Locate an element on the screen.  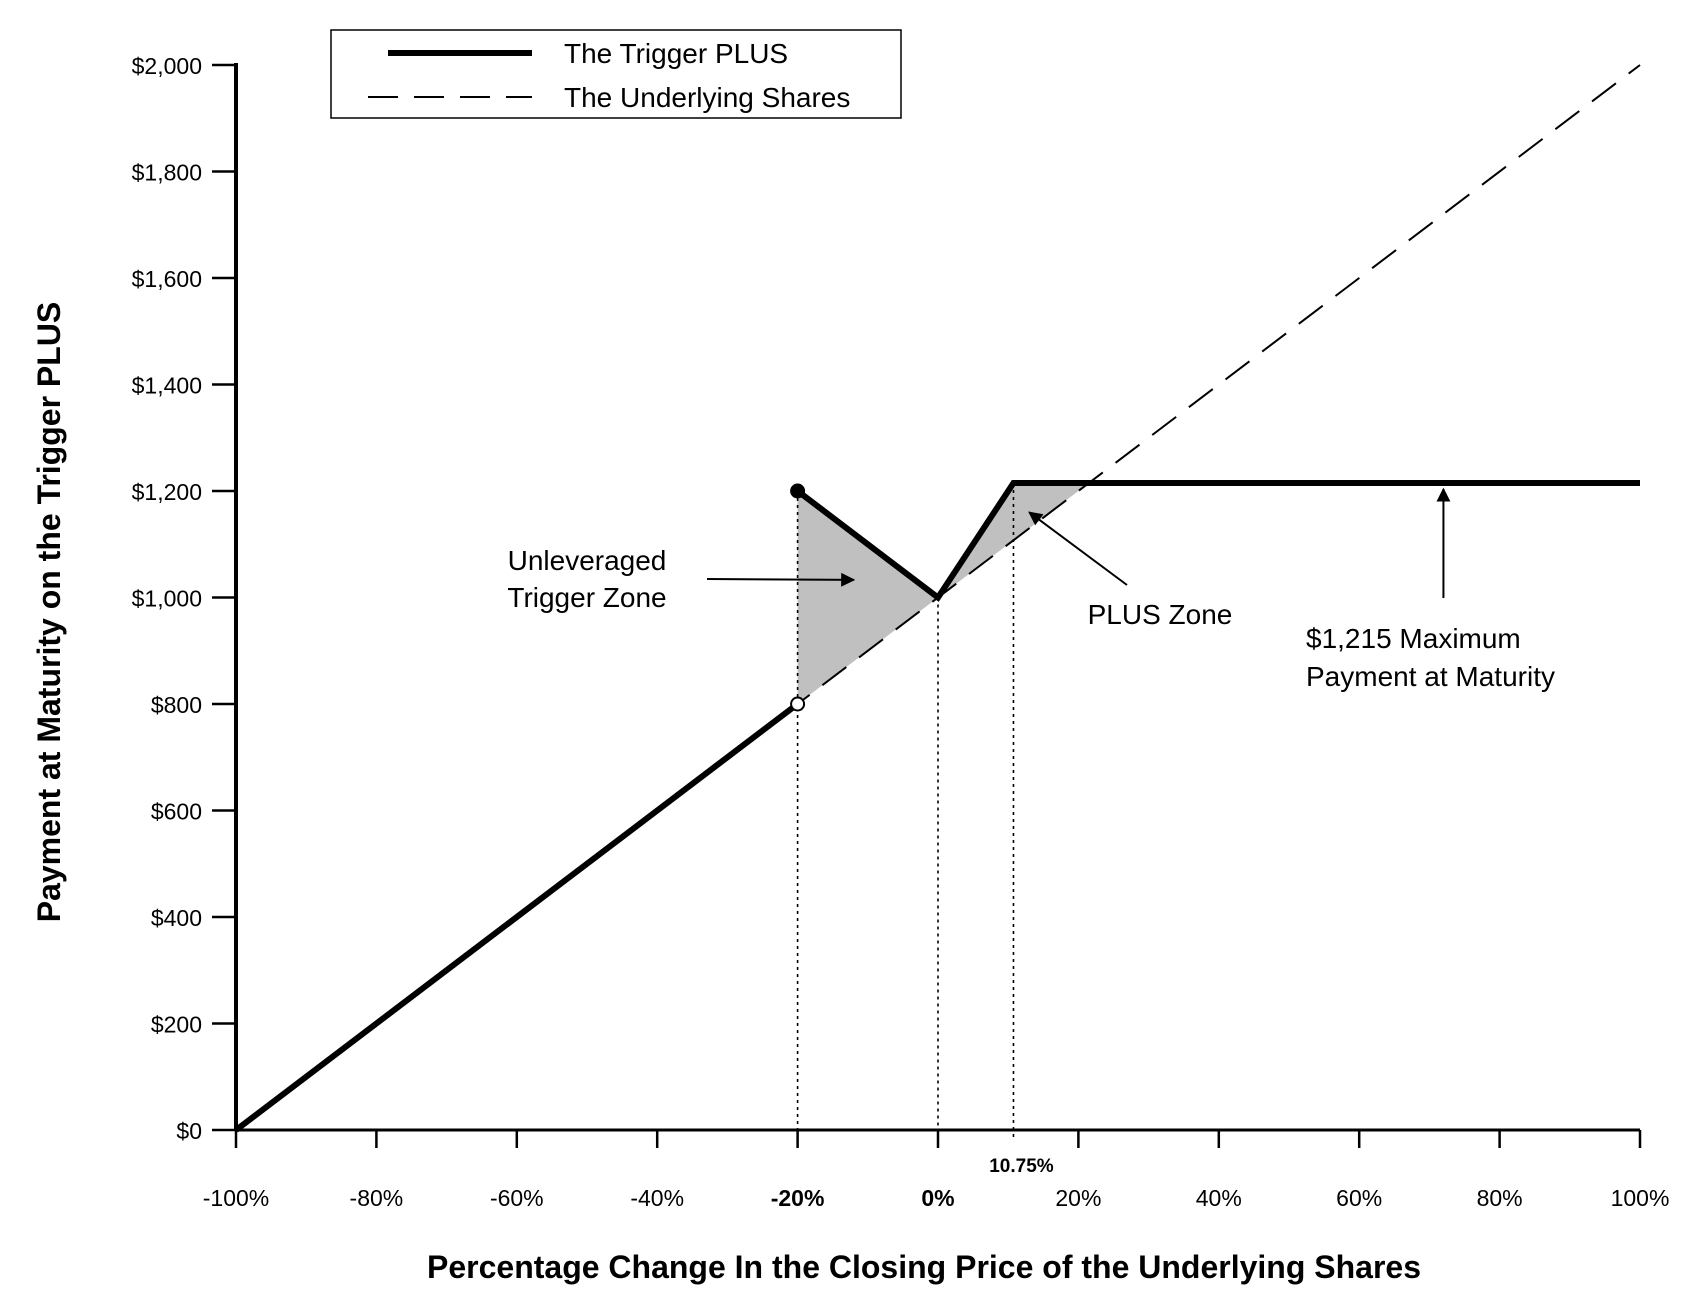
y-tick-label: $1,000 is located at coordinates (167, 599).